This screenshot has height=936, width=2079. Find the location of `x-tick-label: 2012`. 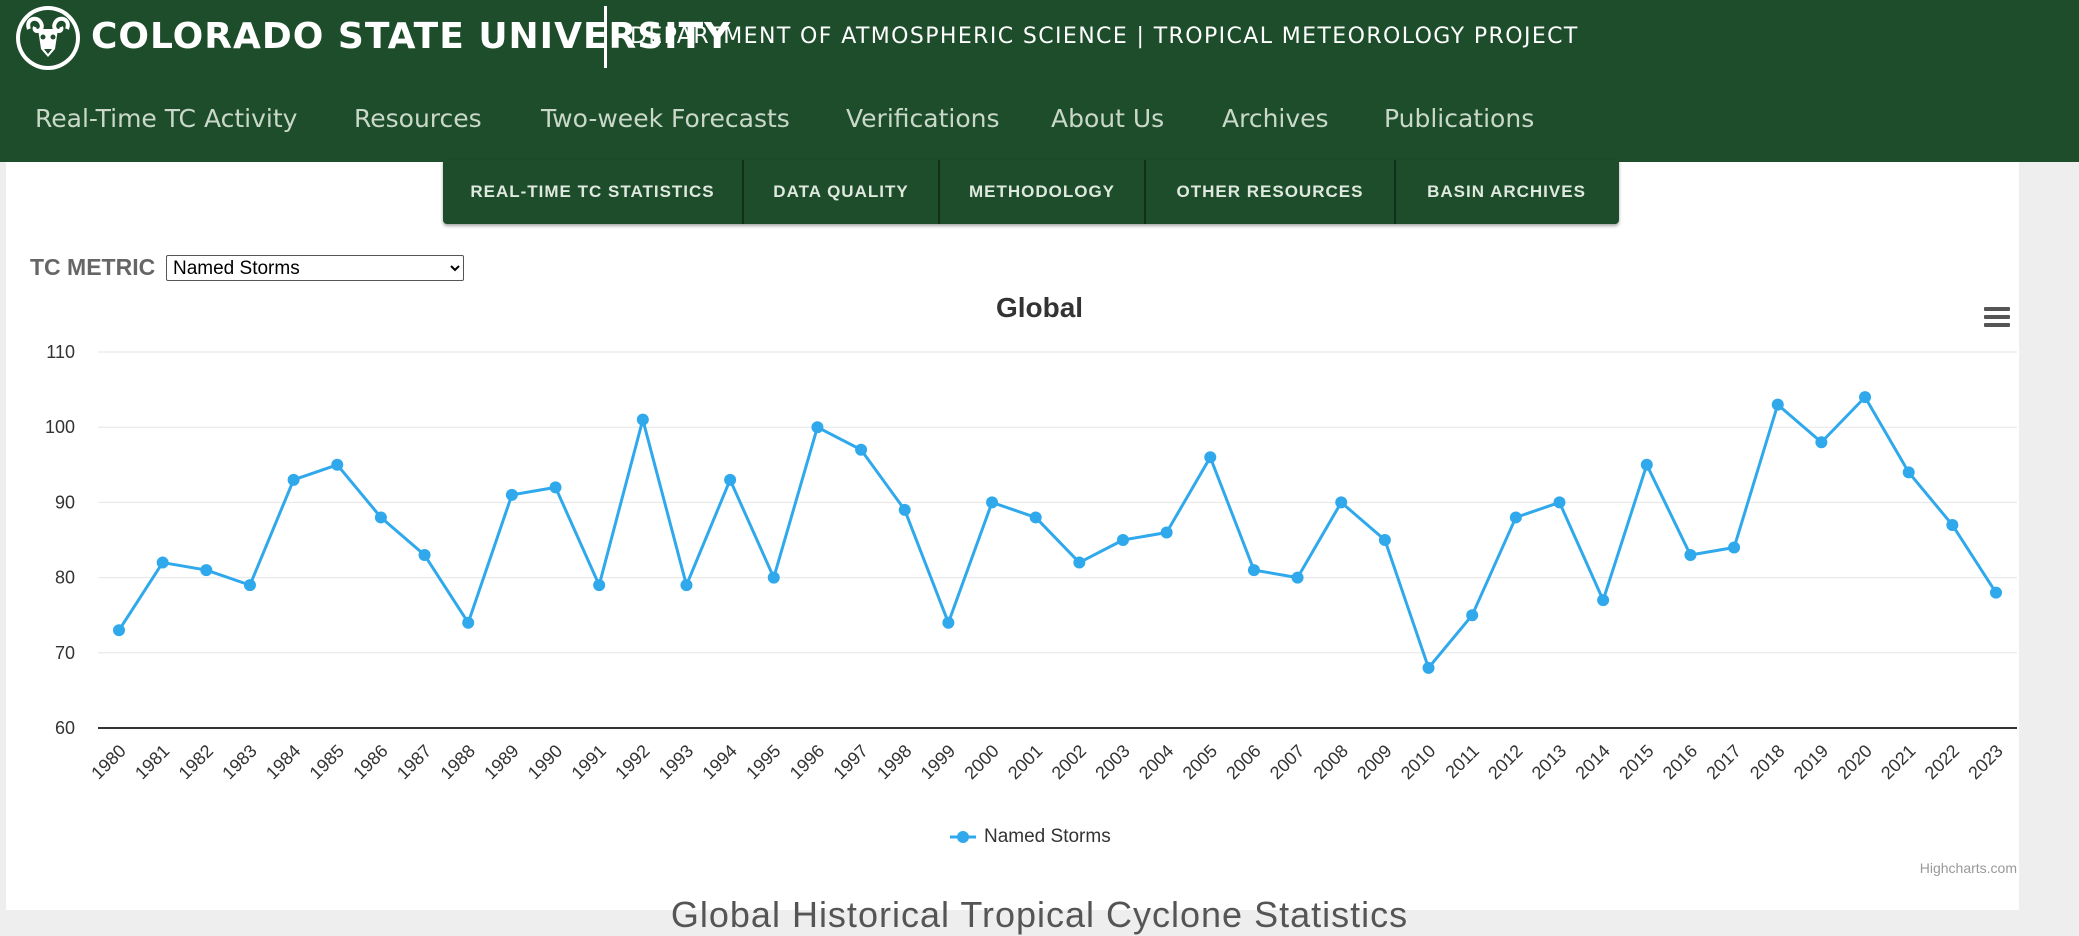

x-tick-label: 2012 is located at coordinates (1505, 762).